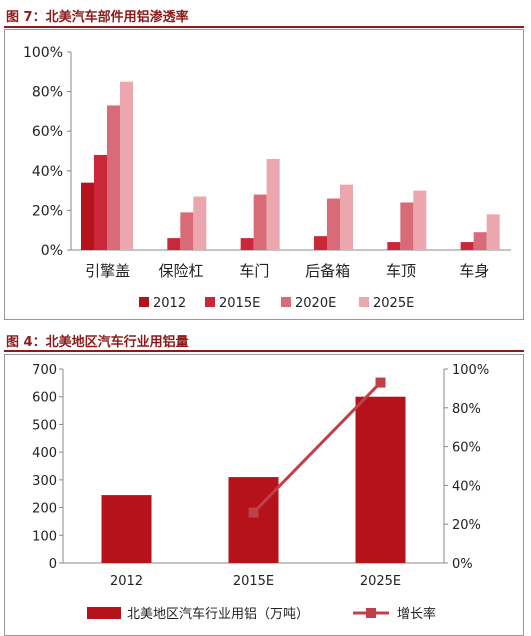  I want to click on category-label: 后备箱, so click(327, 271).